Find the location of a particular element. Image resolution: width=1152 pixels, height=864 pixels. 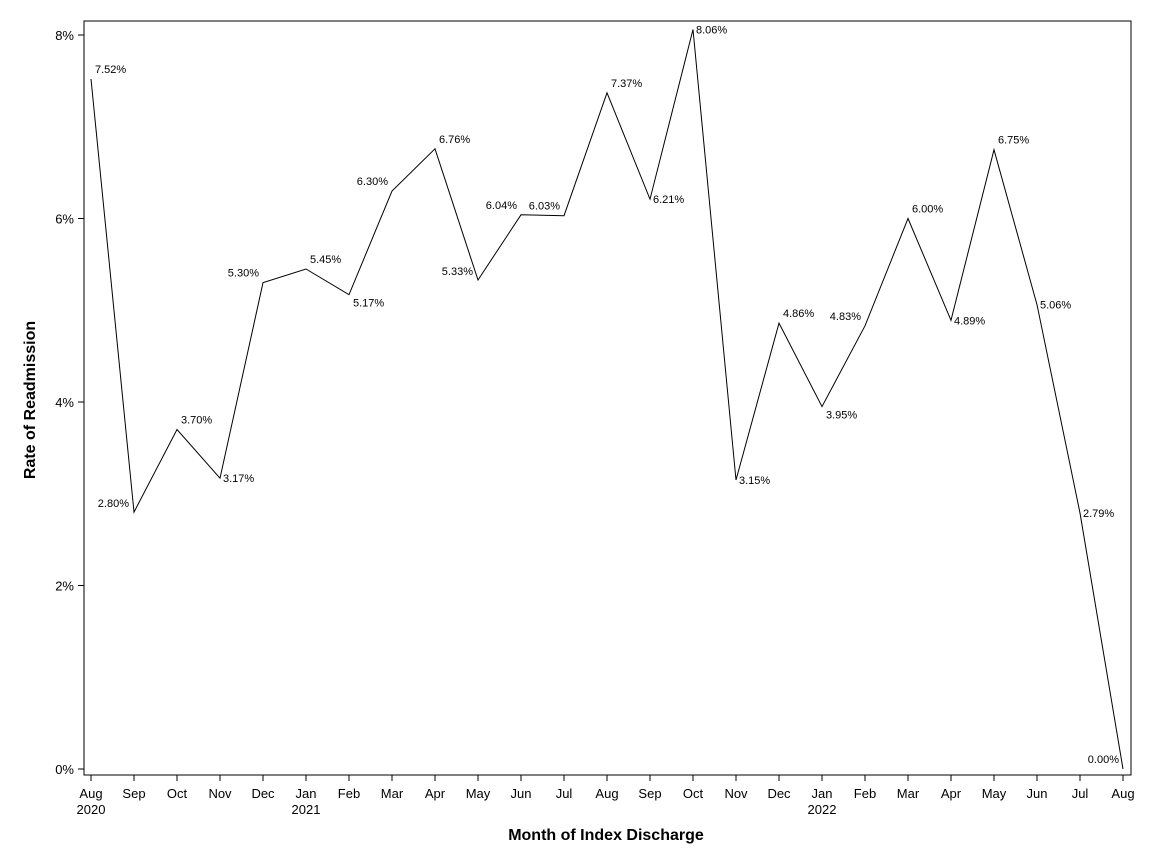

data-label: 7.52% is located at coordinates (110, 70).